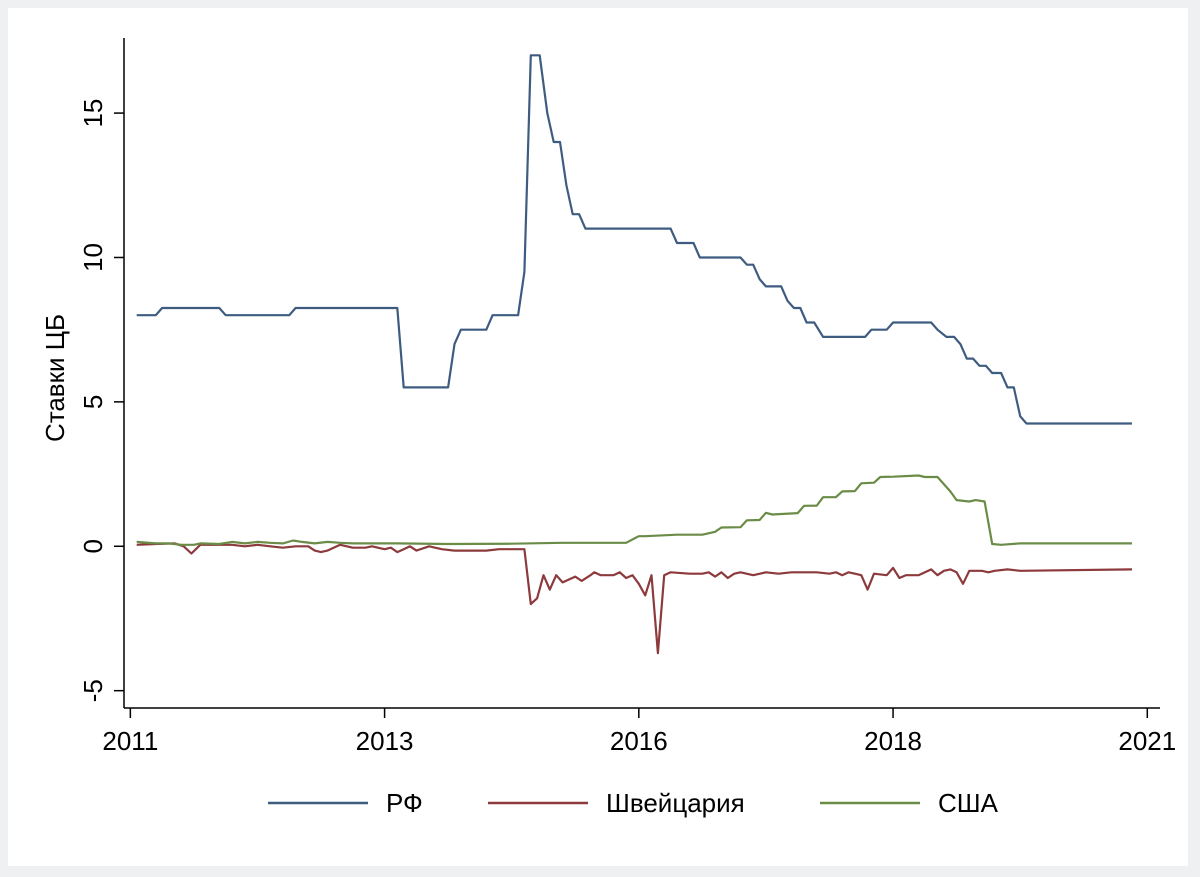 The width and height of the screenshot is (1200, 877). Describe the element at coordinates (404, 803) in the screenshot. I see `legend-label: РФ` at that location.